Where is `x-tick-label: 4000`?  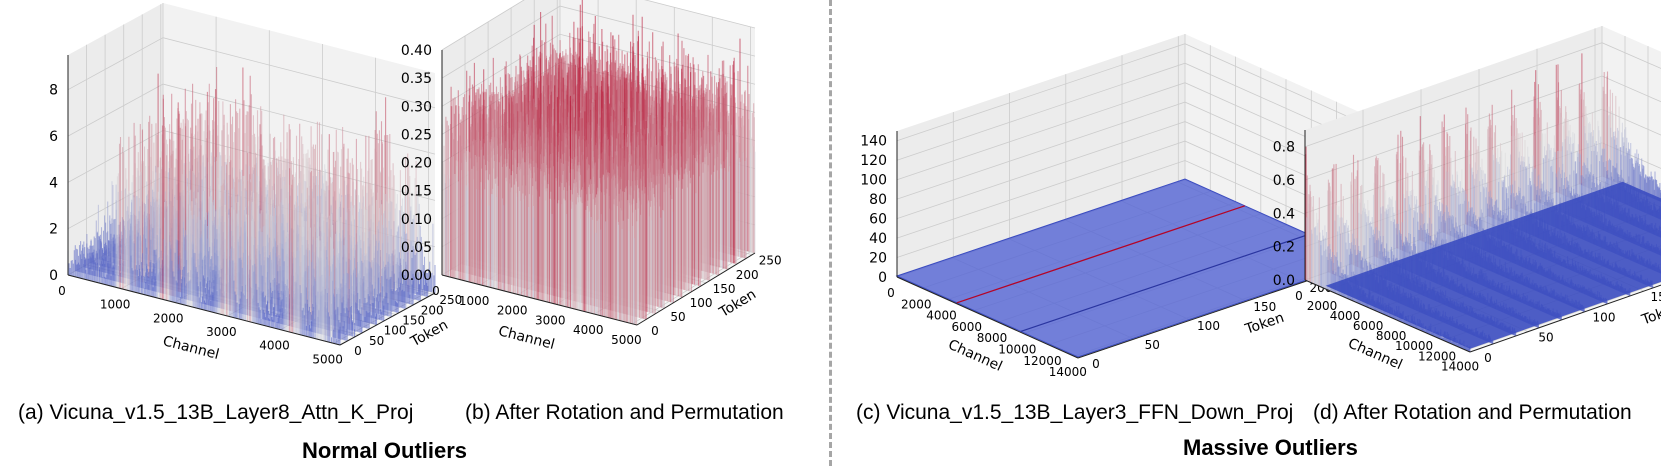
x-tick-label: 4000 is located at coordinates (274, 346).